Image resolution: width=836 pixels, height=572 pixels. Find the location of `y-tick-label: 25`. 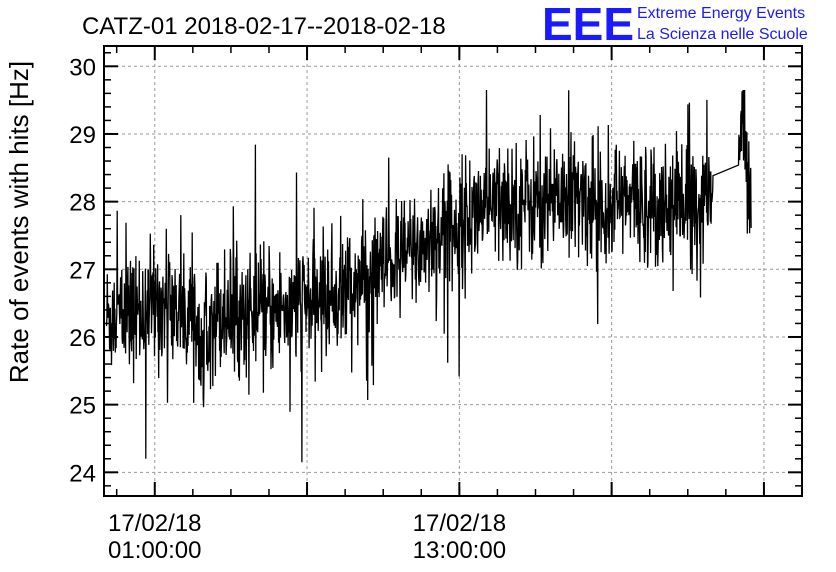

y-tick-label: 25 is located at coordinates (82, 406).